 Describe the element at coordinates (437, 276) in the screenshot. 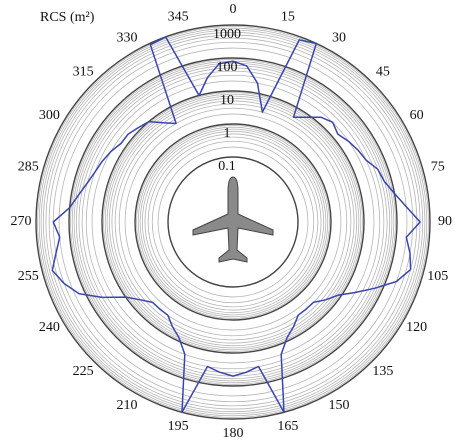

I see `angle-tick-label: 105` at that location.